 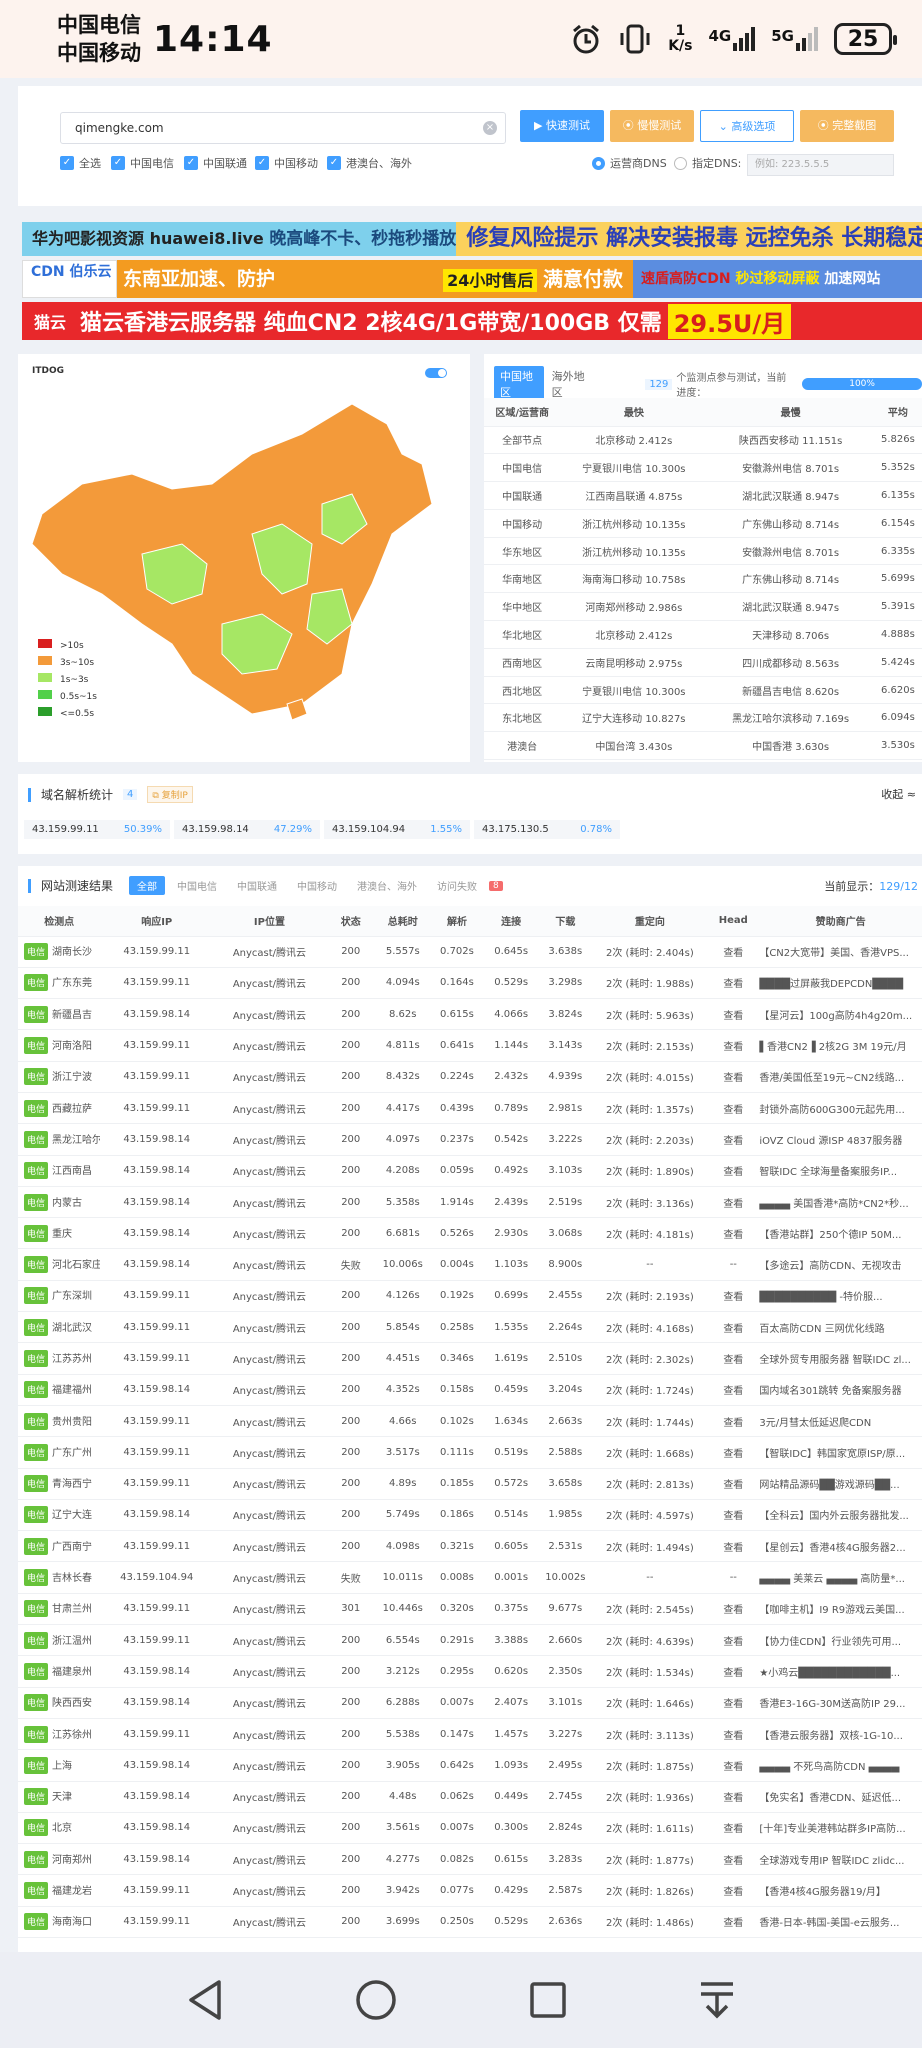 I want to click on full-screenshot-button: ⦿ 完整截图, so click(x=847, y=126).